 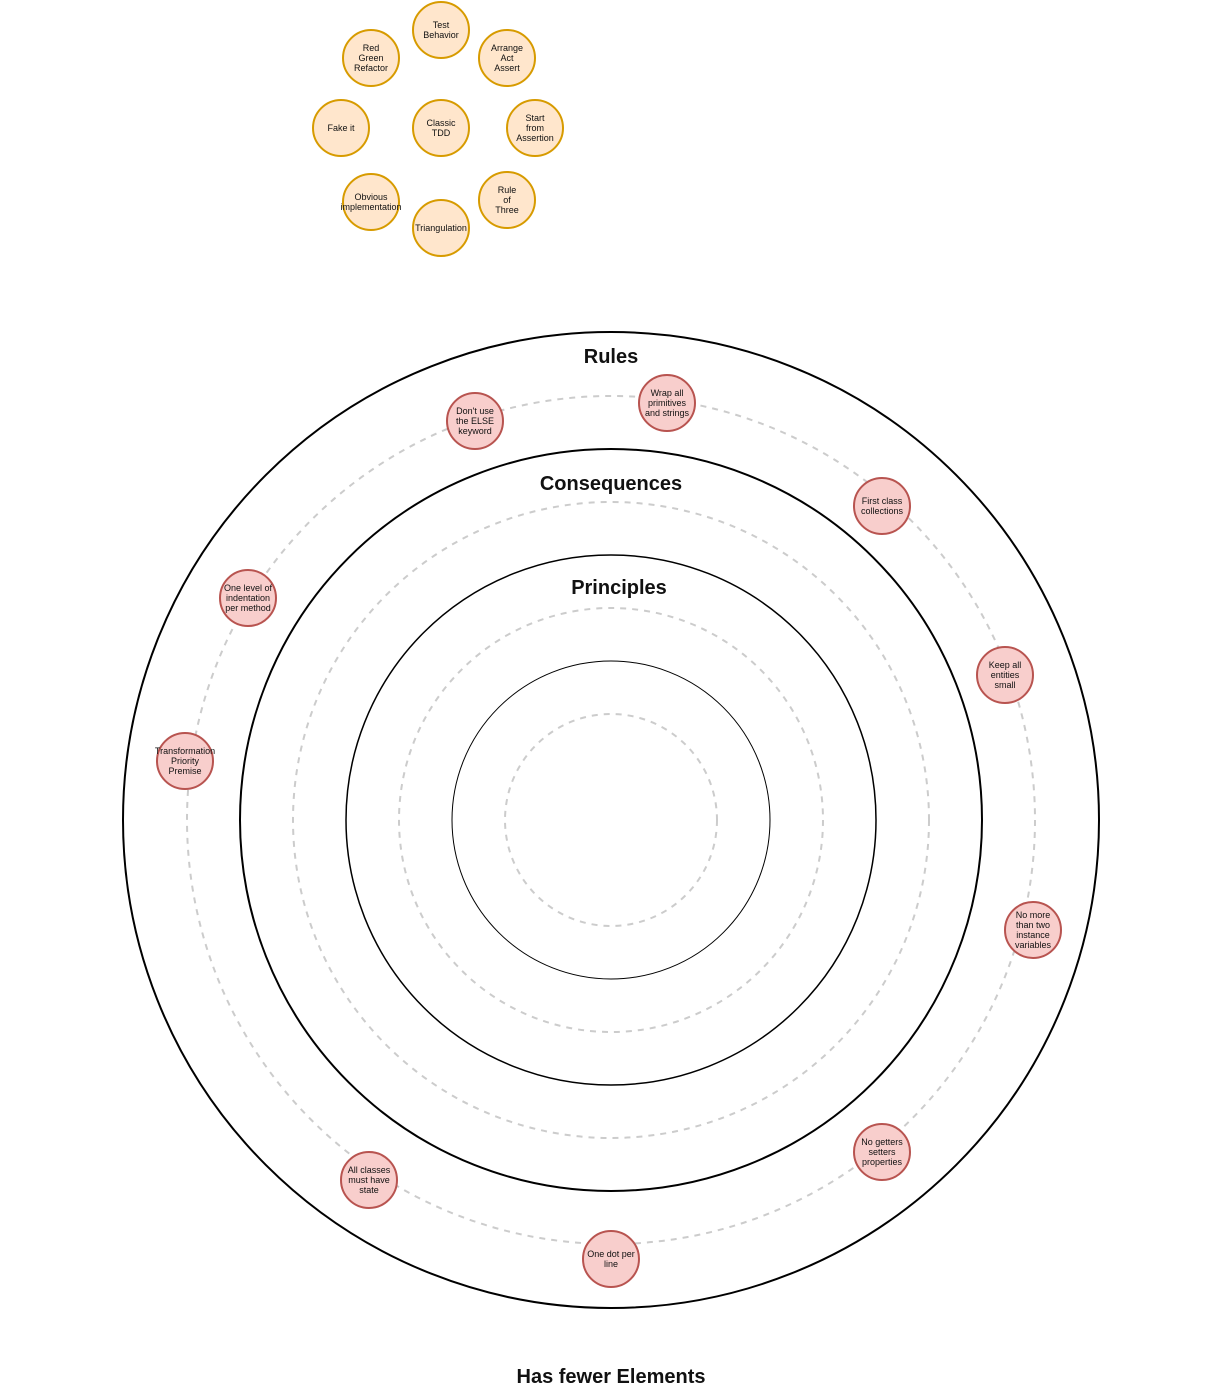 I want to click on practice-label-line: Triangulation, so click(x=441, y=228).